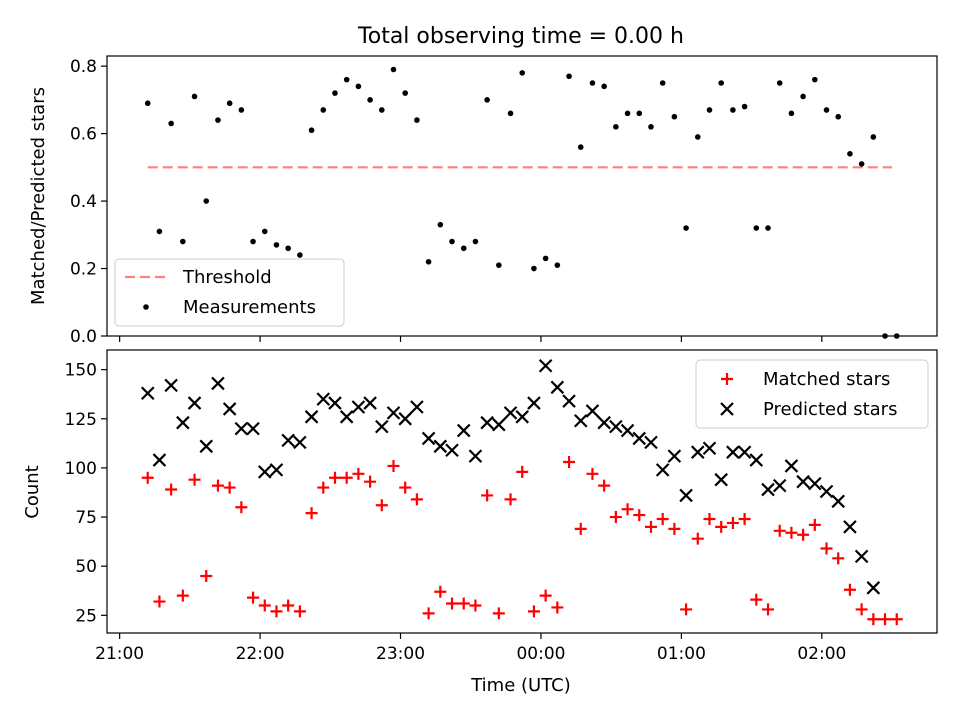 The width and height of the screenshot is (960, 720). Describe the element at coordinates (727, 409) in the screenshot. I see `legend-predicted-marker` at that location.